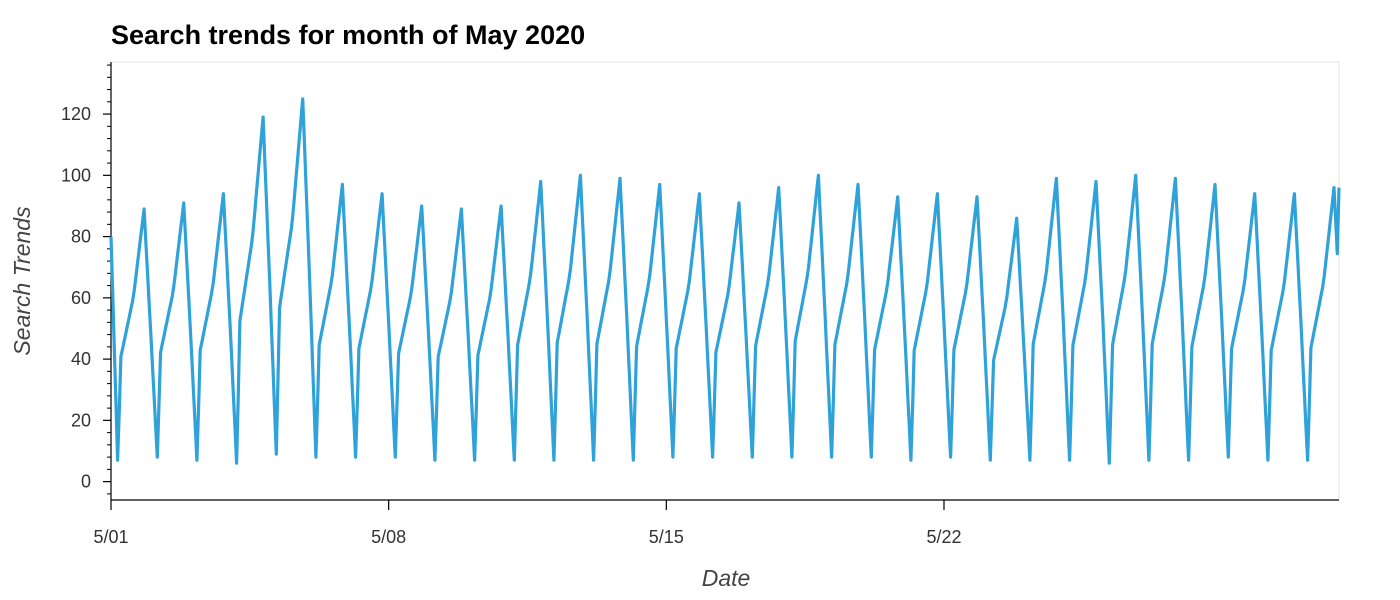 This screenshot has height=600, width=1400. I want to click on x-tick-label: 5/15, so click(666, 537).